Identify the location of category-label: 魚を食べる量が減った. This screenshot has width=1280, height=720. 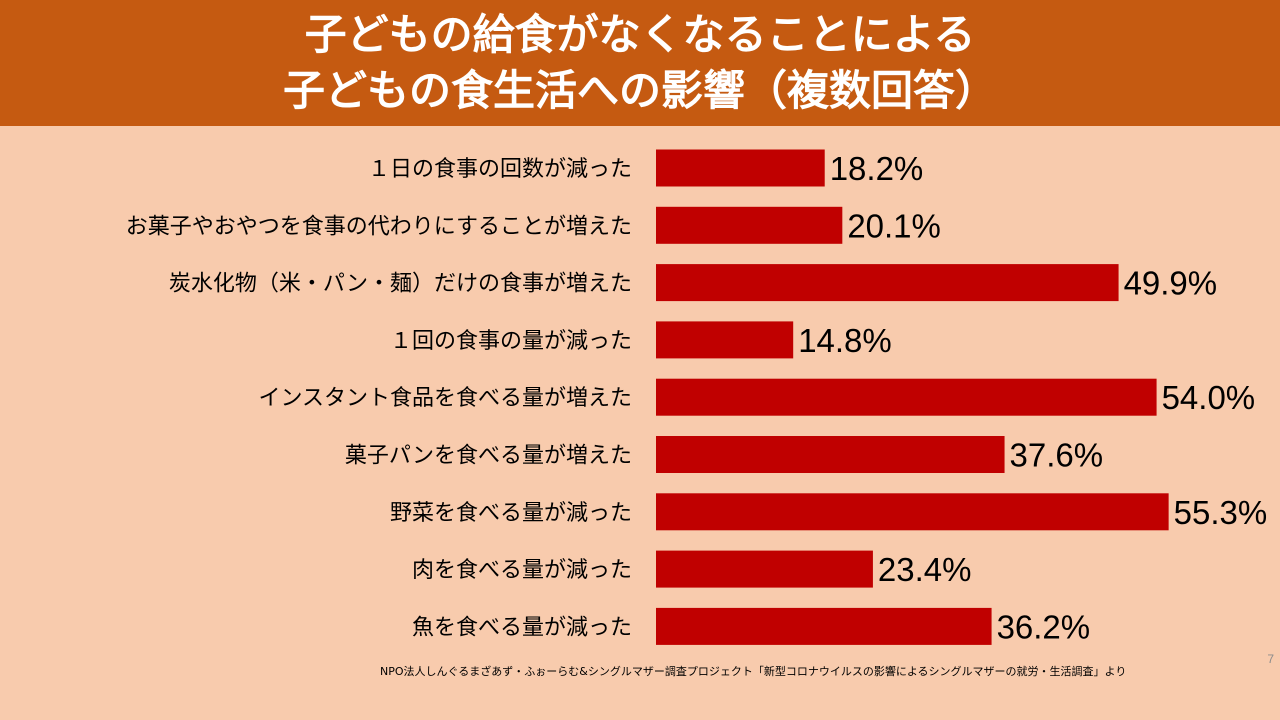
(522, 627).